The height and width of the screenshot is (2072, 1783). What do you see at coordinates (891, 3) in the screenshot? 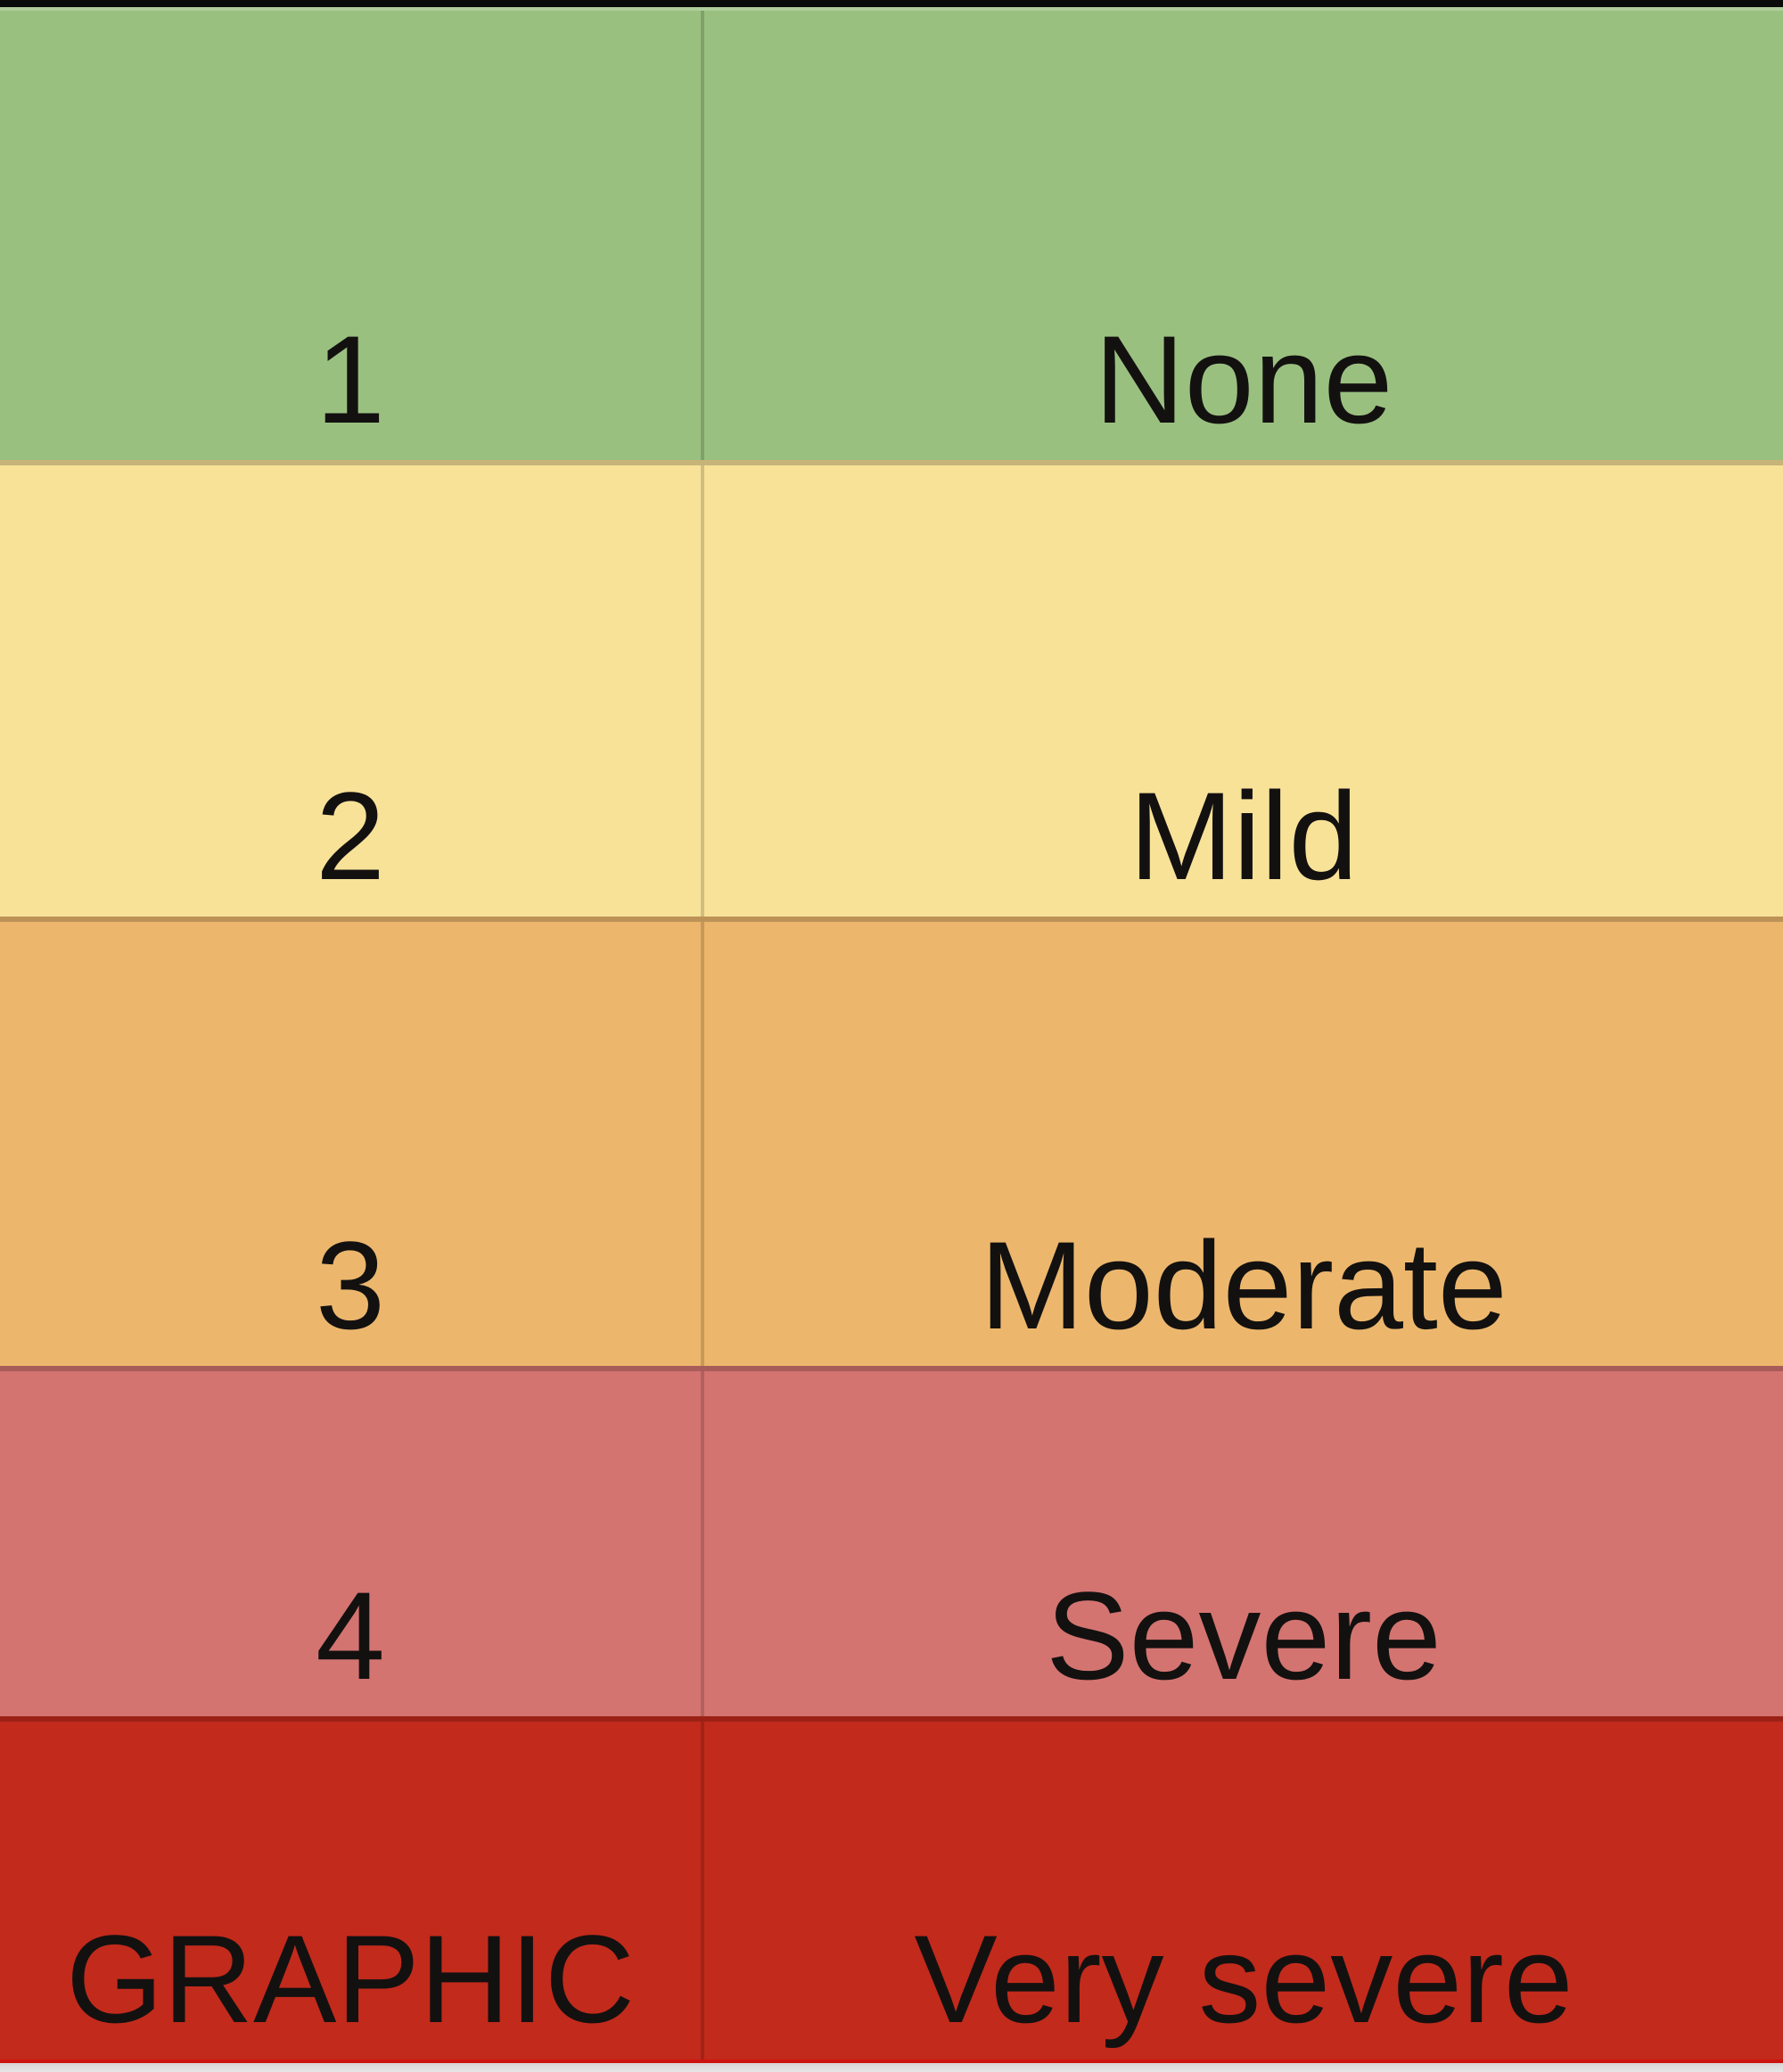
I see `top-crop-bar` at bounding box center [891, 3].